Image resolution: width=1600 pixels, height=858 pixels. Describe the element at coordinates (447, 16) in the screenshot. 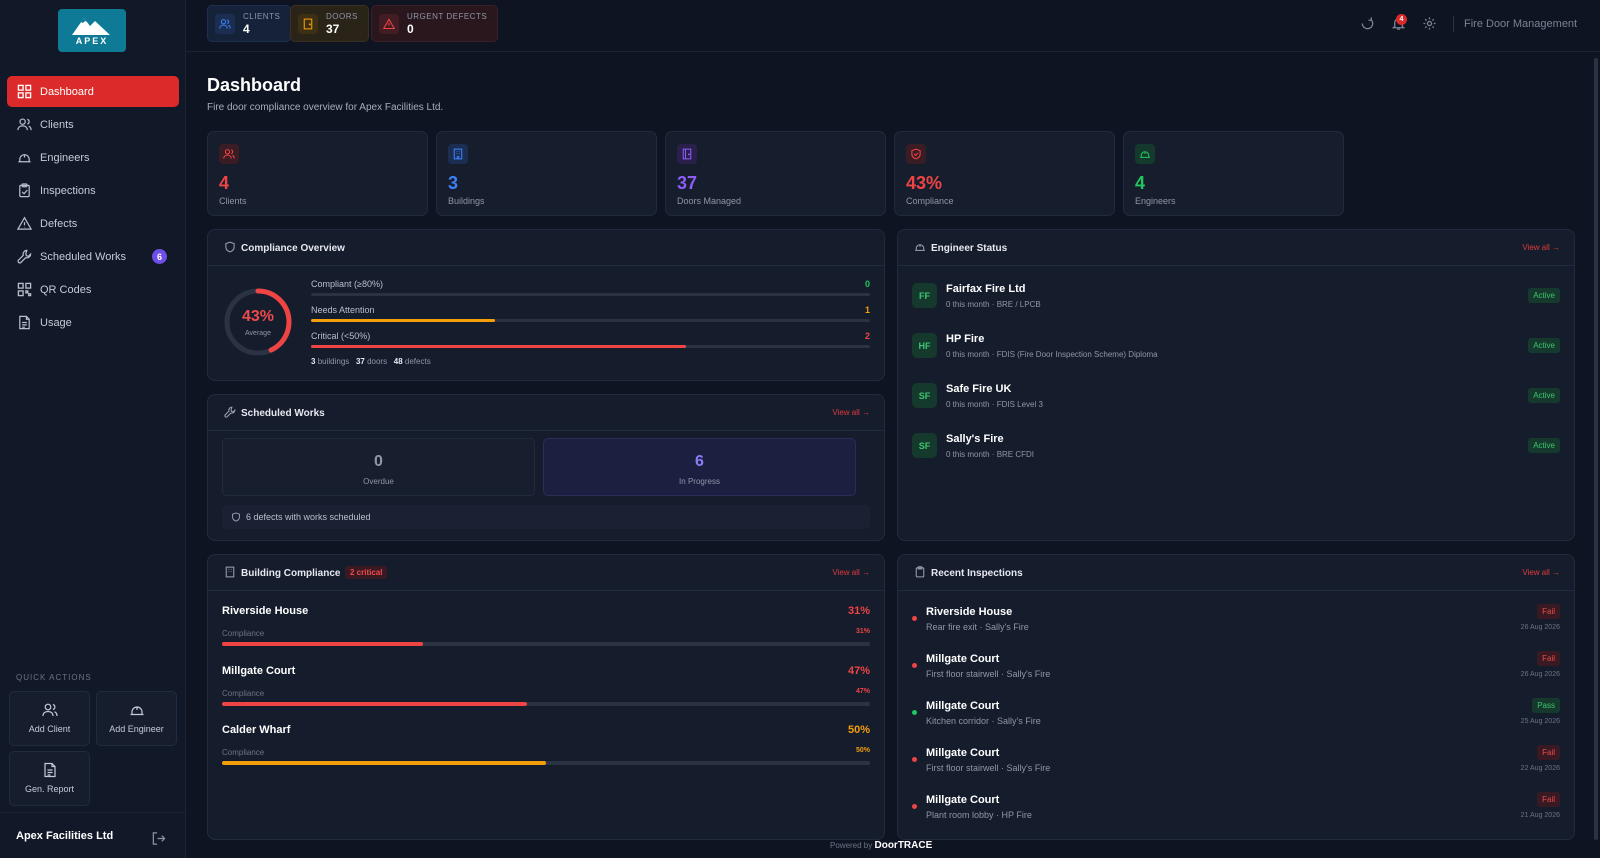

I see `stat-label: URGENT DEFECTS` at that location.